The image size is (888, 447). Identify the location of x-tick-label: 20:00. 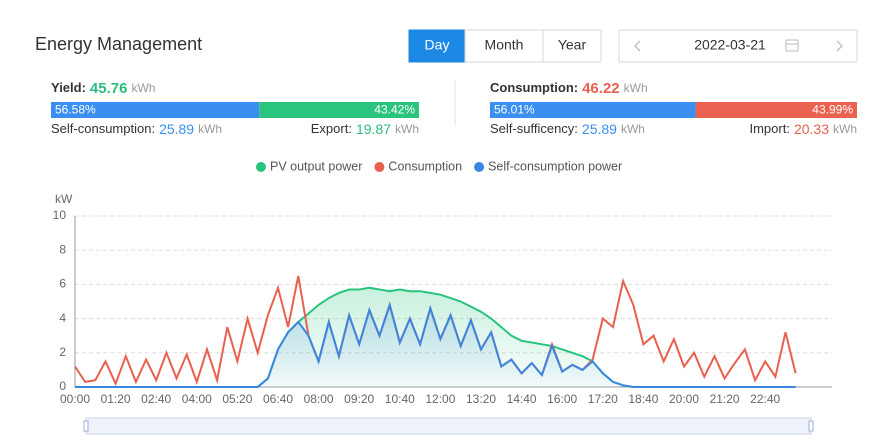
(684, 399).